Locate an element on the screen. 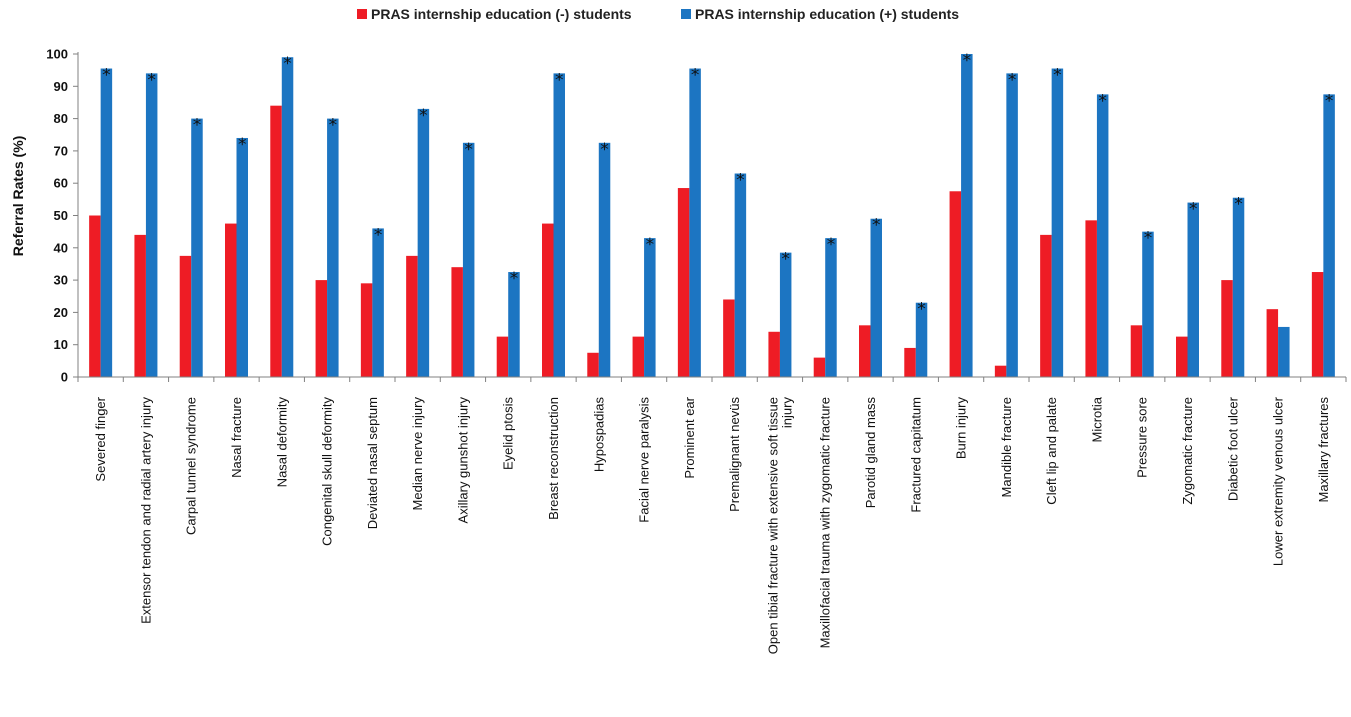  bar-pras-positive-median-nerve-injury is located at coordinates (423, 242).